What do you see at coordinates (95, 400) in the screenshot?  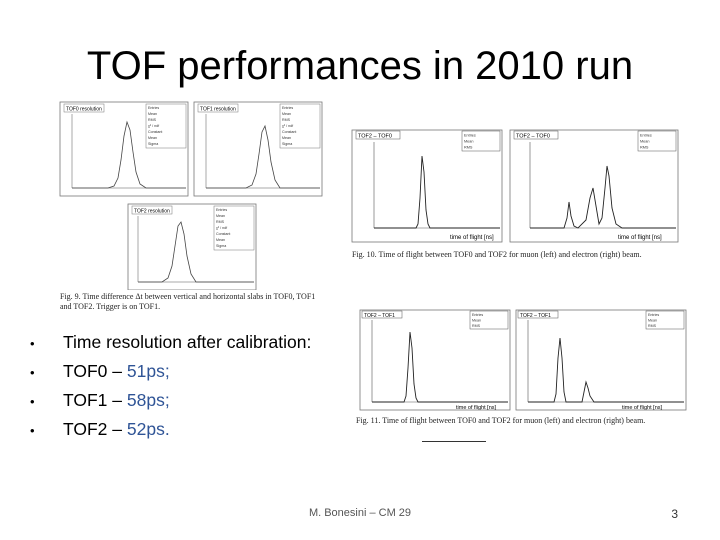 I see `bullet-prefix: TOF1 –` at bounding box center [95, 400].